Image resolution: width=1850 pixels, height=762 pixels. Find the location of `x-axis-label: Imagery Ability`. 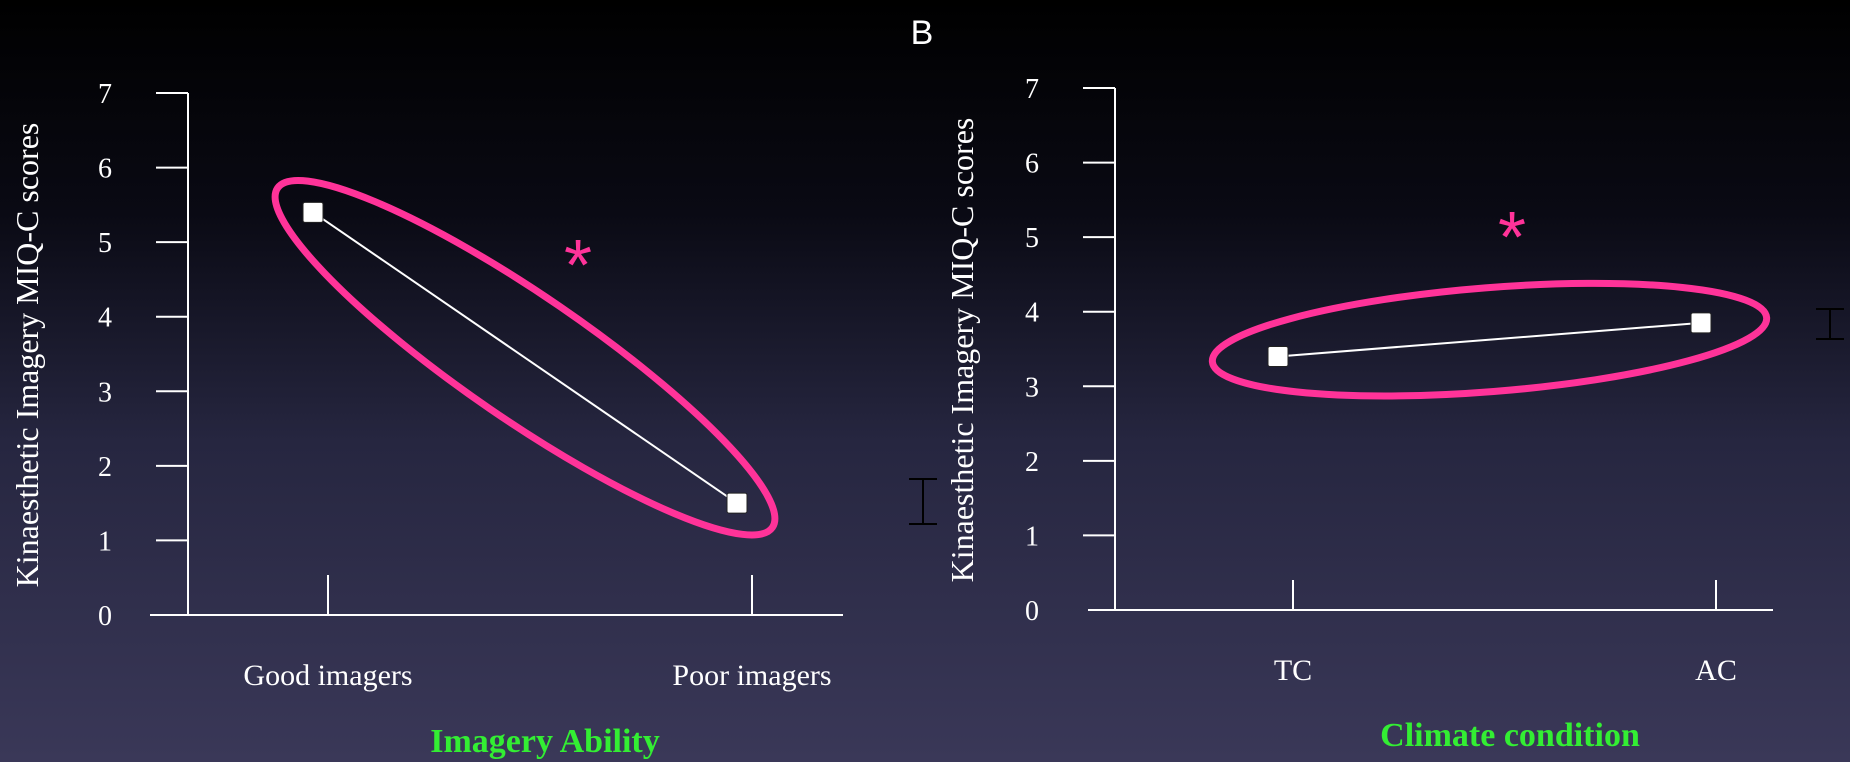

x-axis-label: Imagery Ability is located at coordinates (544, 741).